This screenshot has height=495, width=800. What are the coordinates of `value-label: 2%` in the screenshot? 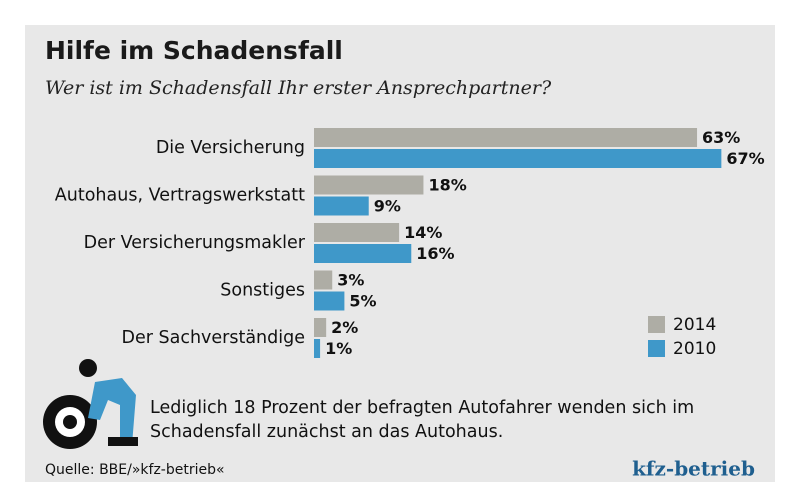 It's located at (344, 327).